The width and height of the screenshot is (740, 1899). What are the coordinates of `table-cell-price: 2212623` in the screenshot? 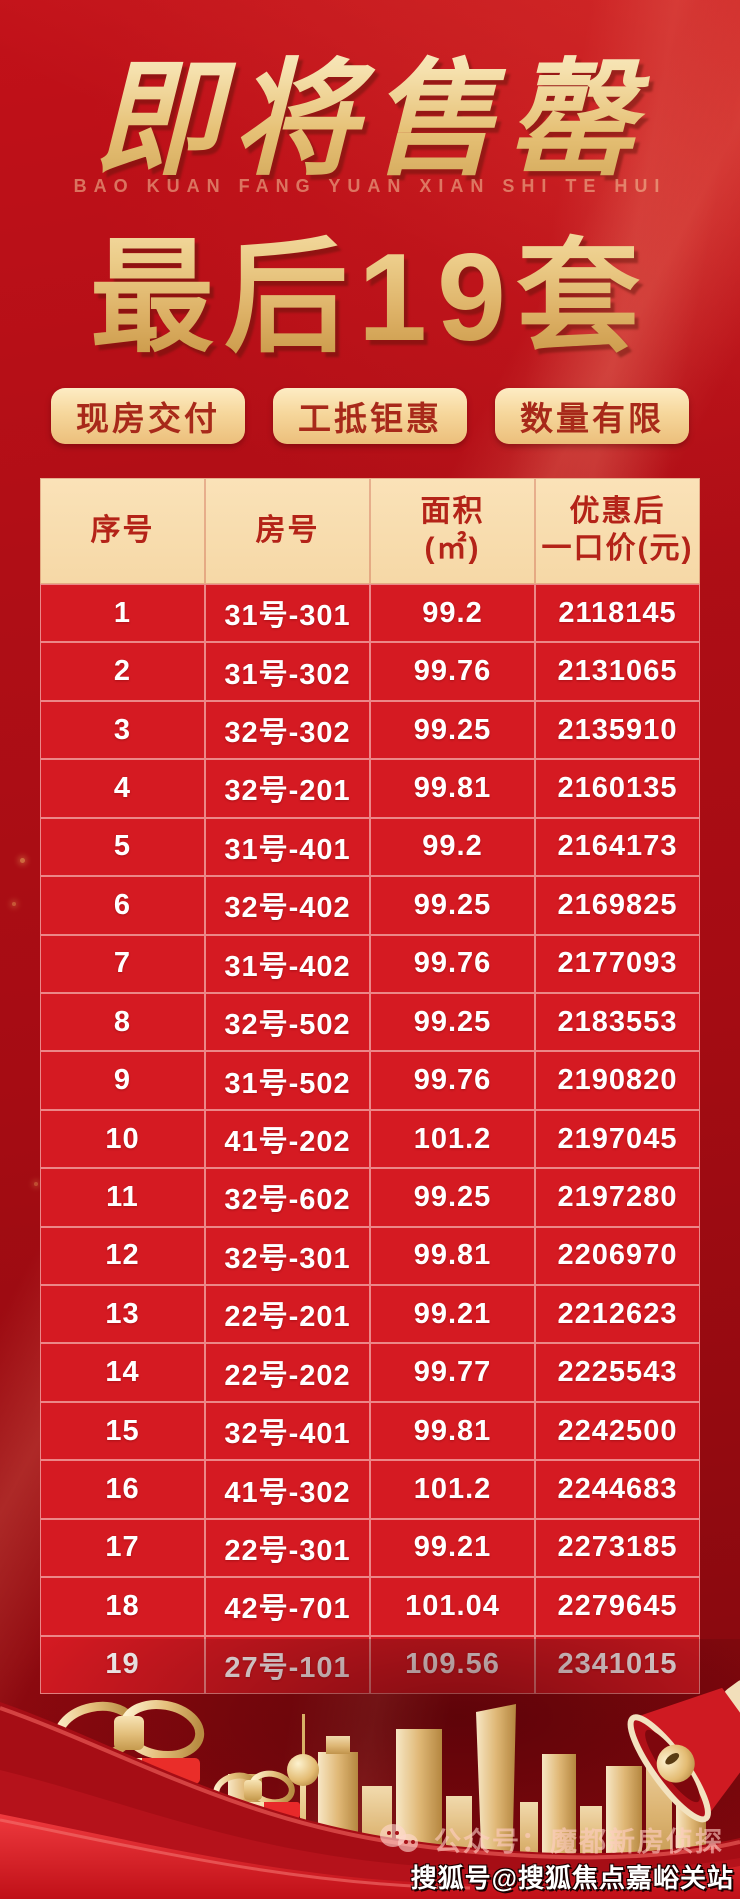 It's located at (617, 1314).